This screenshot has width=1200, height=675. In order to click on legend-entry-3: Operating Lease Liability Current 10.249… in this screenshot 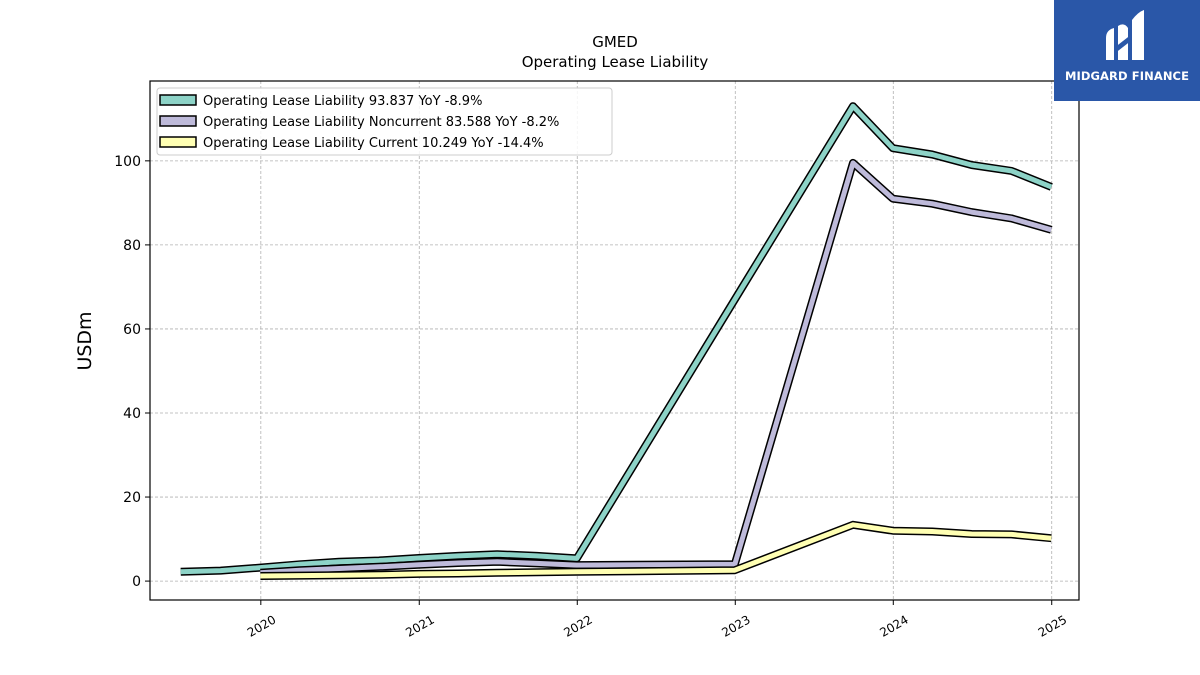, I will do `click(373, 143)`.